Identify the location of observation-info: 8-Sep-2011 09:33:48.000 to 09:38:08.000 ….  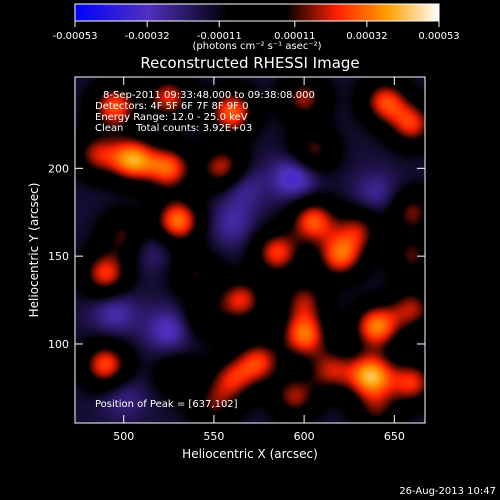
(205, 112).